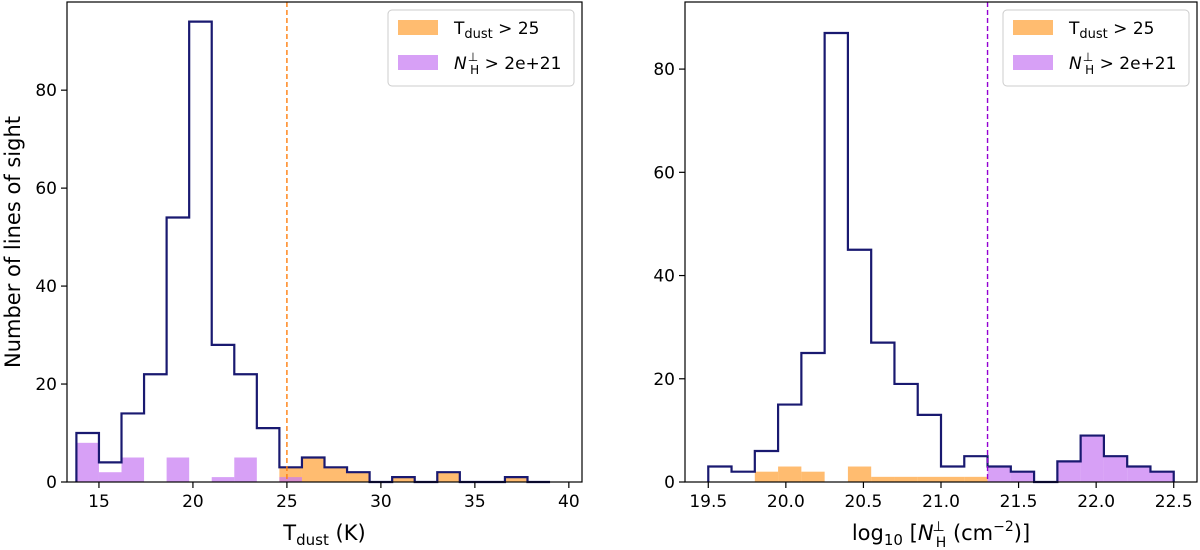 Image resolution: width=1200 pixels, height=550 pixels. What do you see at coordinates (910, 533) in the screenshot?
I see `xlabel-mid: [` at bounding box center [910, 533].